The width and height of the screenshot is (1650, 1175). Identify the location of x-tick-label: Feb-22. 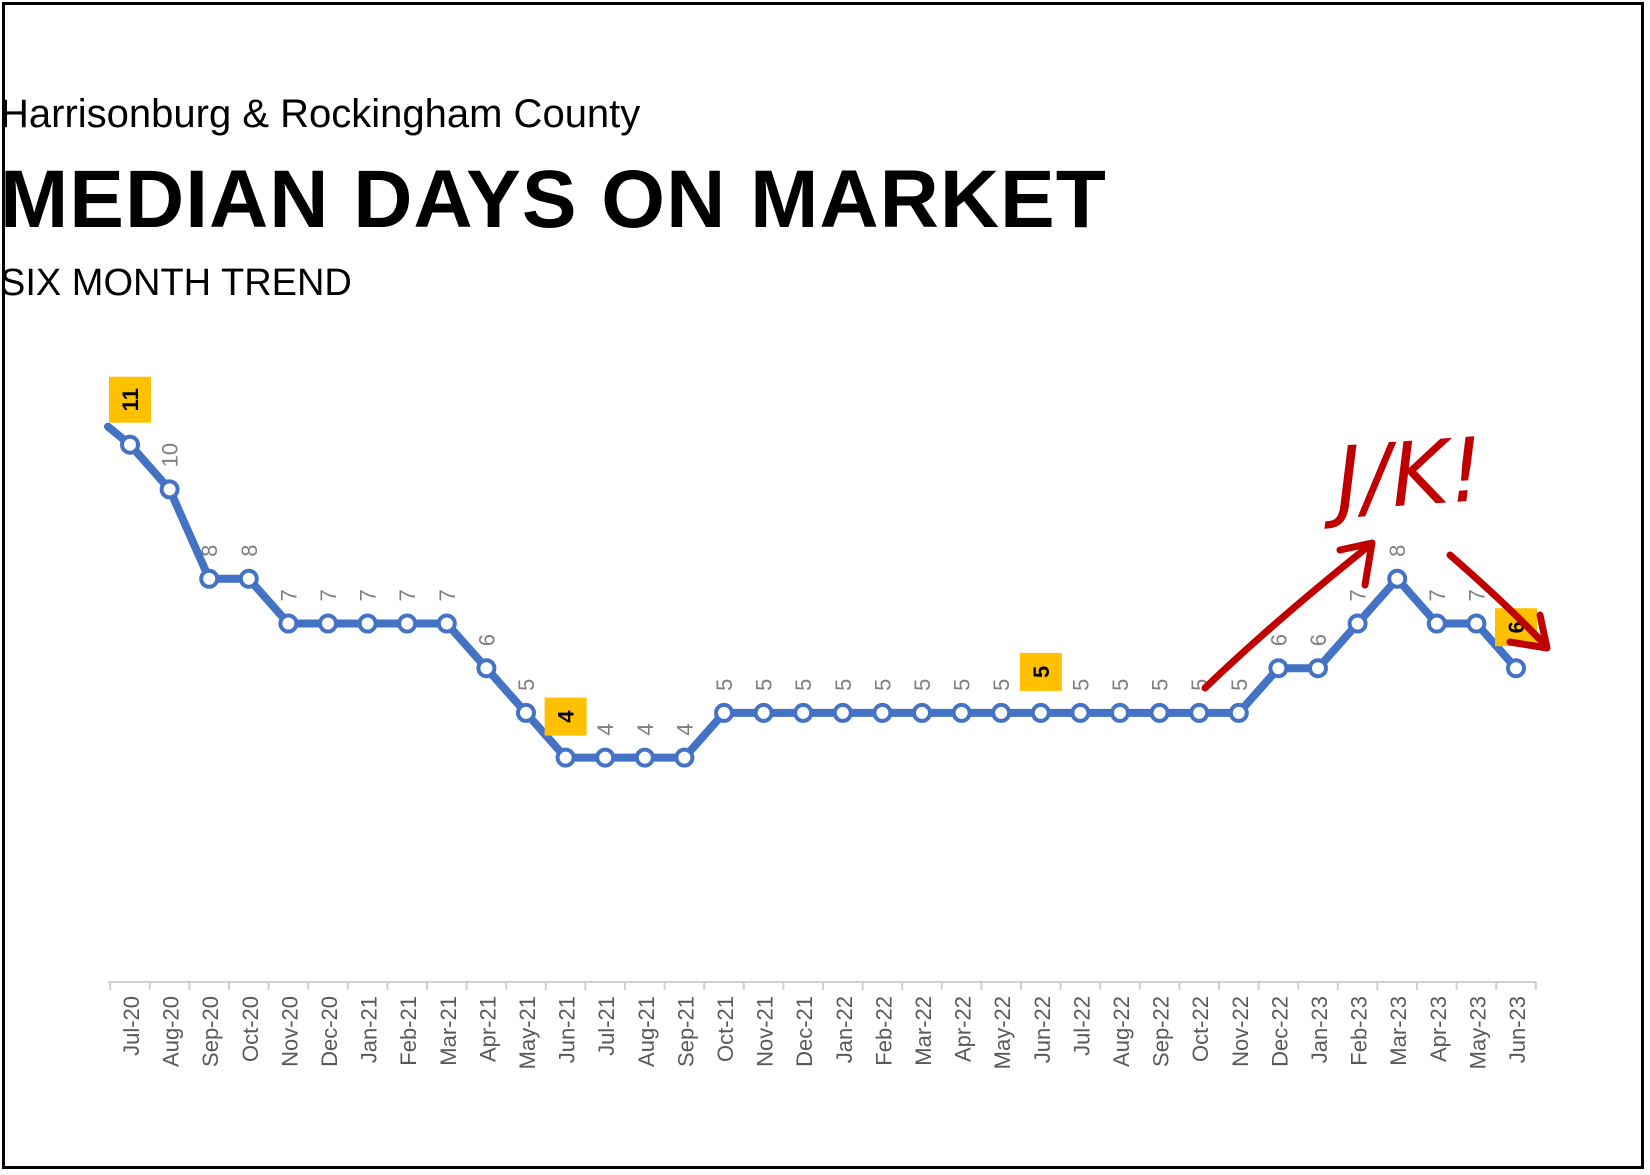
(883, 1031).